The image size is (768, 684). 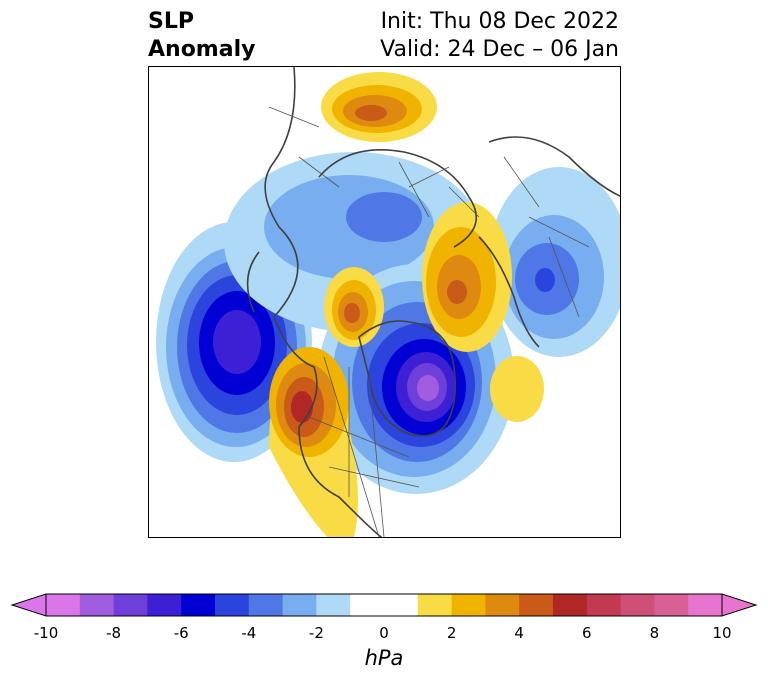 What do you see at coordinates (202, 49) in the screenshot?
I see `title-variable-type: Anomaly` at bounding box center [202, 49].